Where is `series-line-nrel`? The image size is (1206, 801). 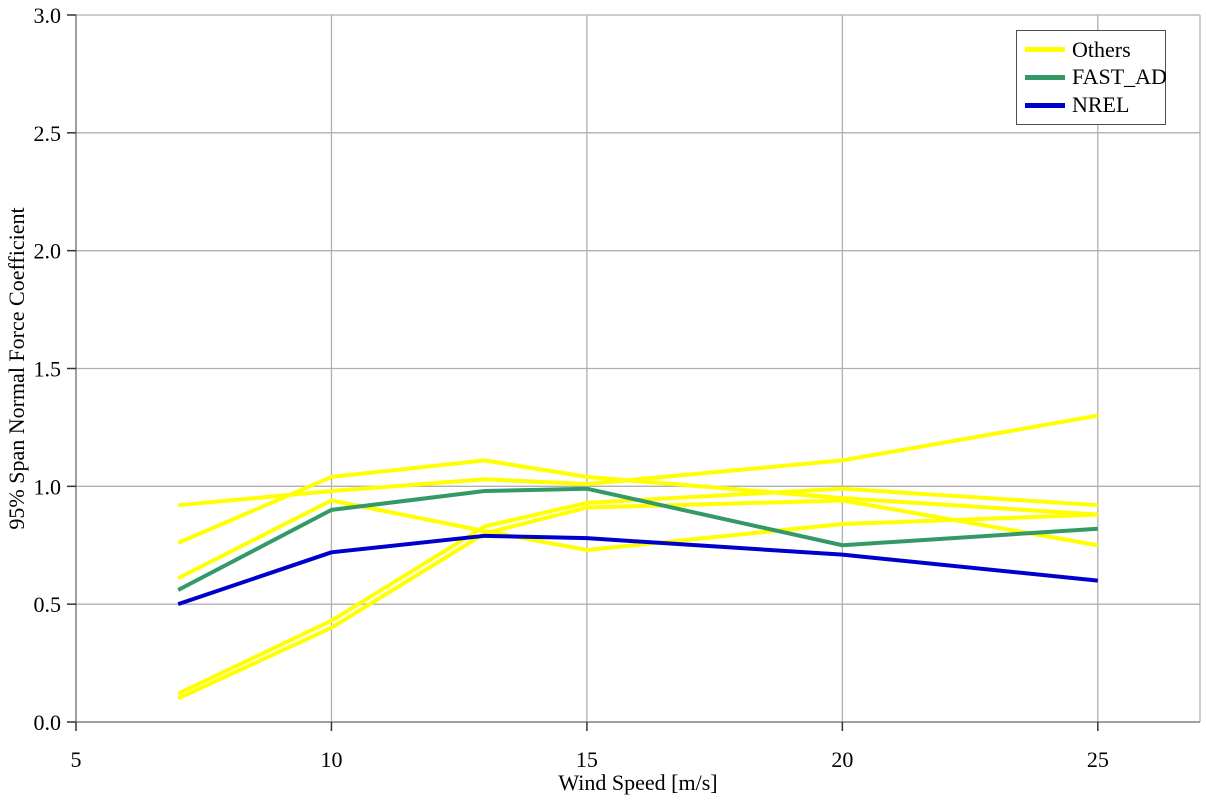
series-line-nrel is located at coordinates (638, 570).